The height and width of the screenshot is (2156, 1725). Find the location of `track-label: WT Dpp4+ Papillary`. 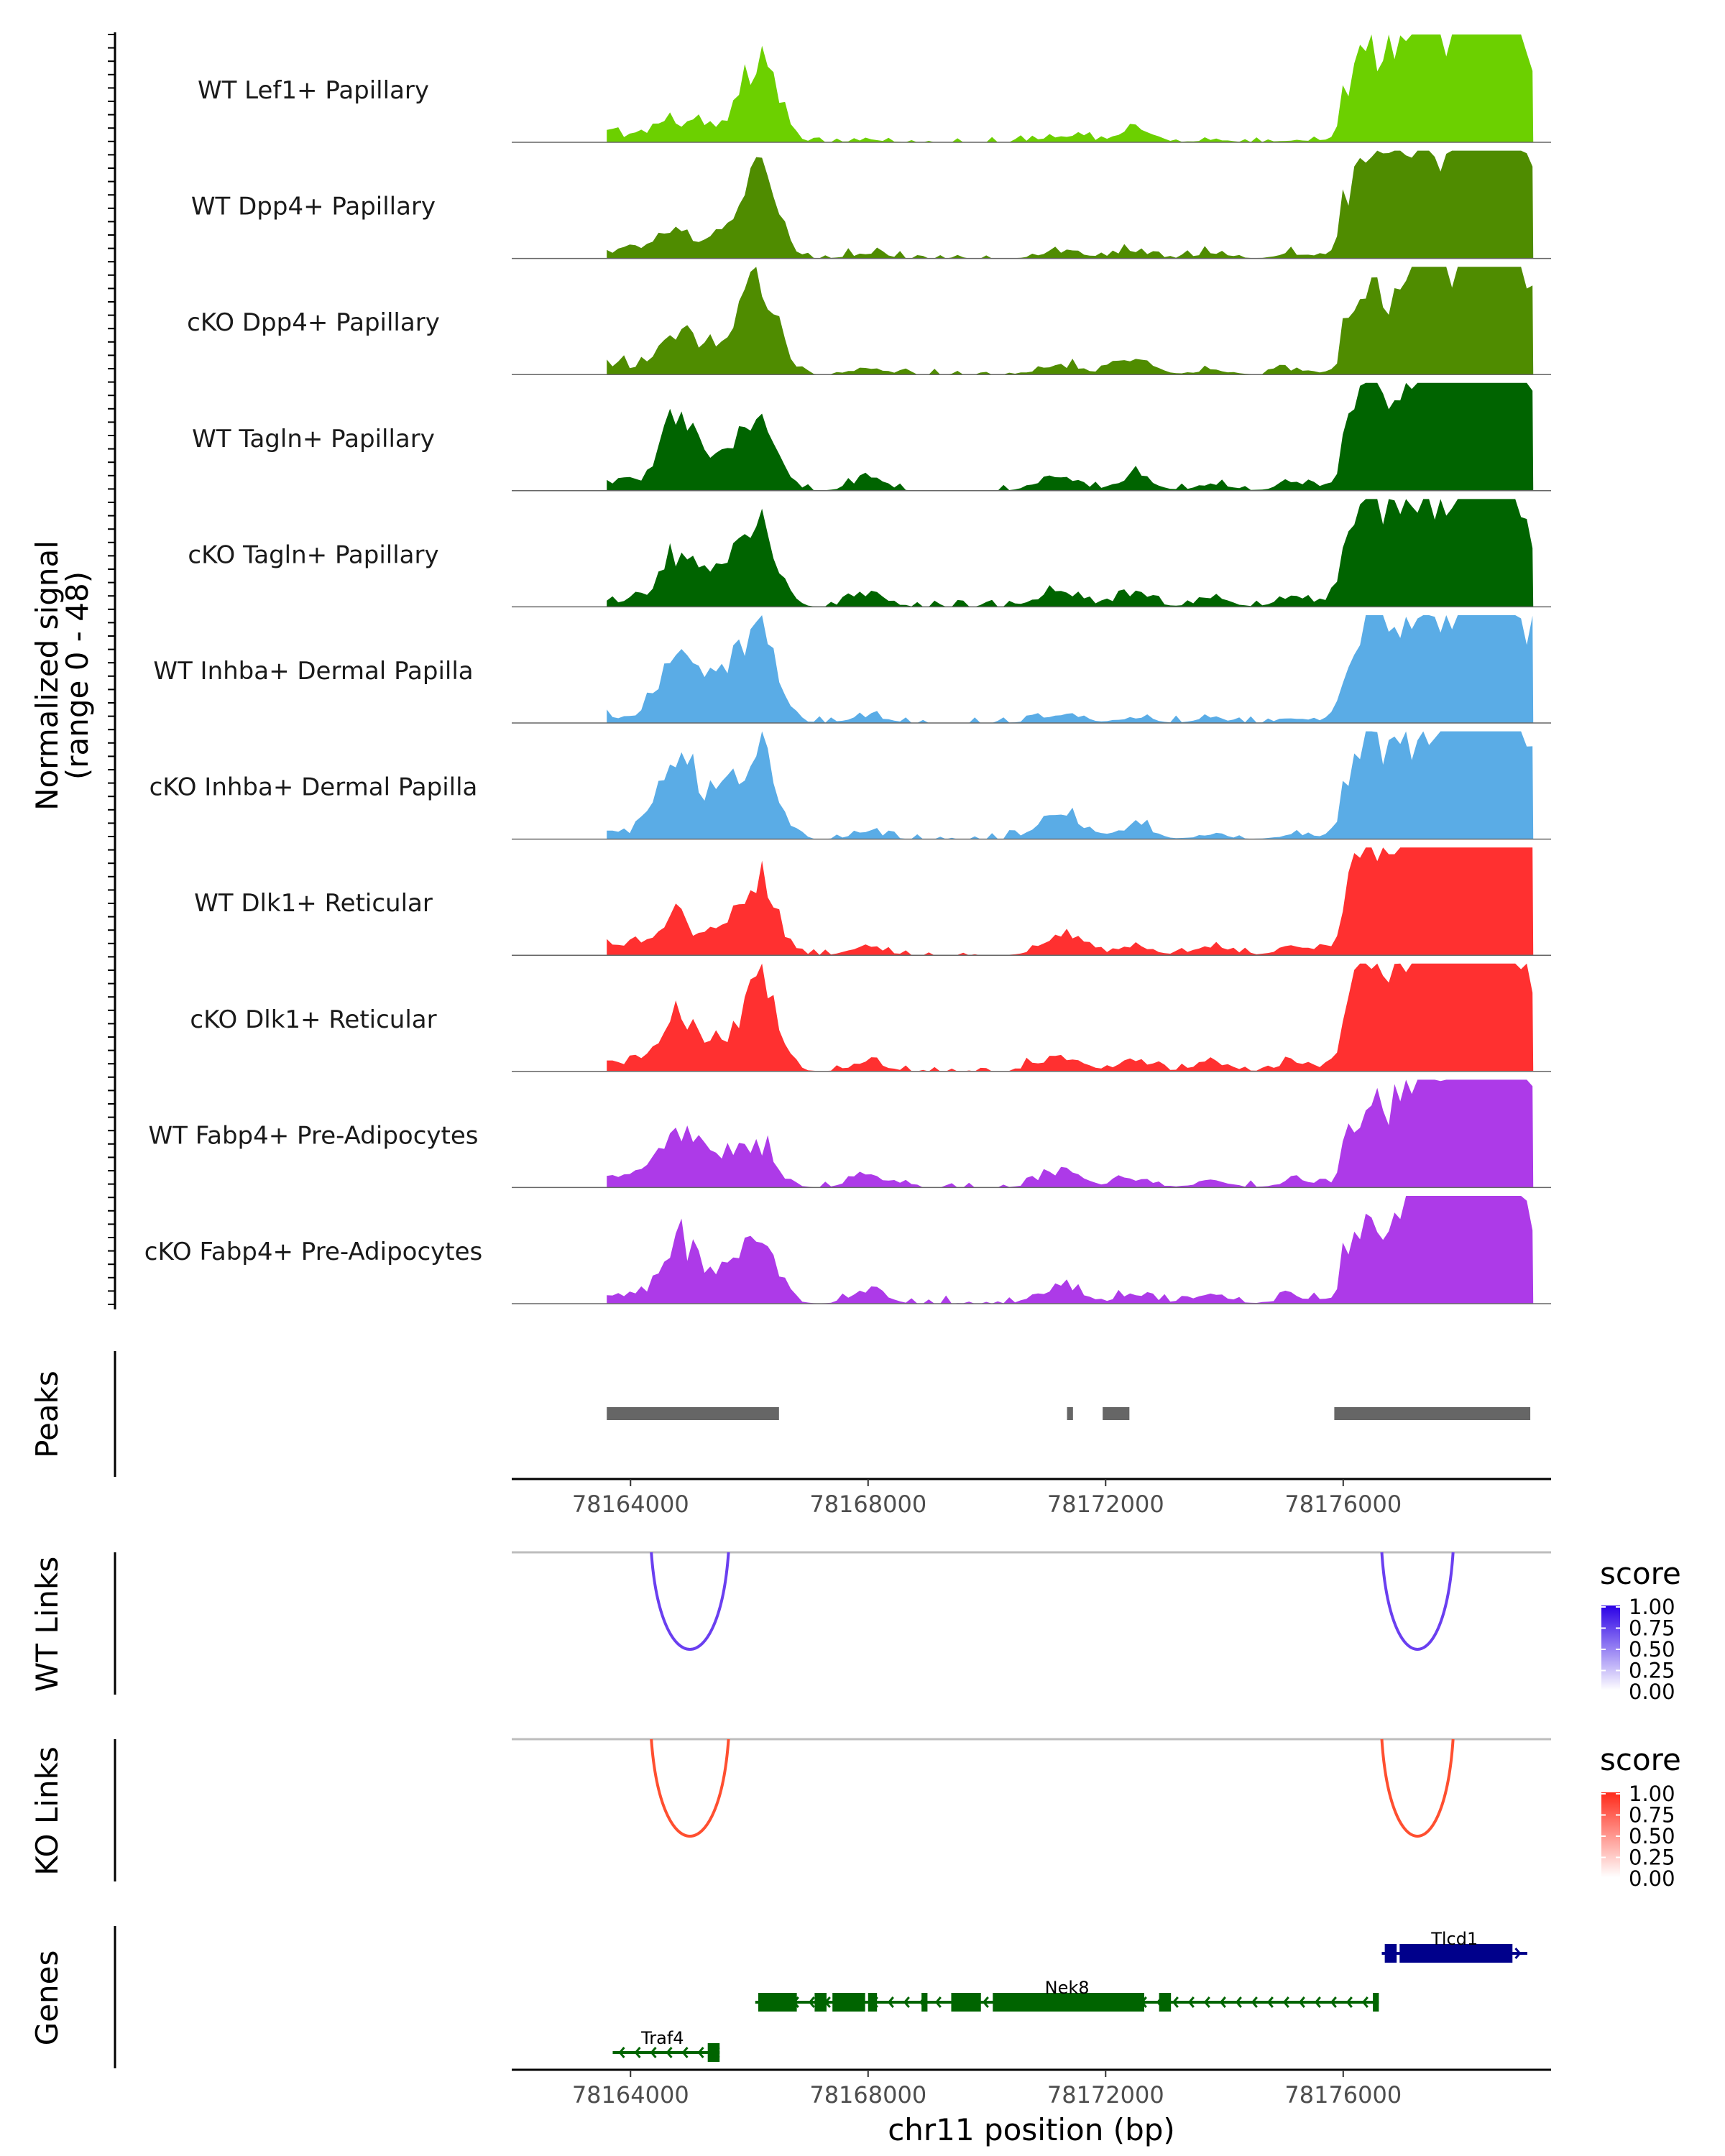

track-label: WT Dpp4+ Papillary is located at coordinates (313, 207).